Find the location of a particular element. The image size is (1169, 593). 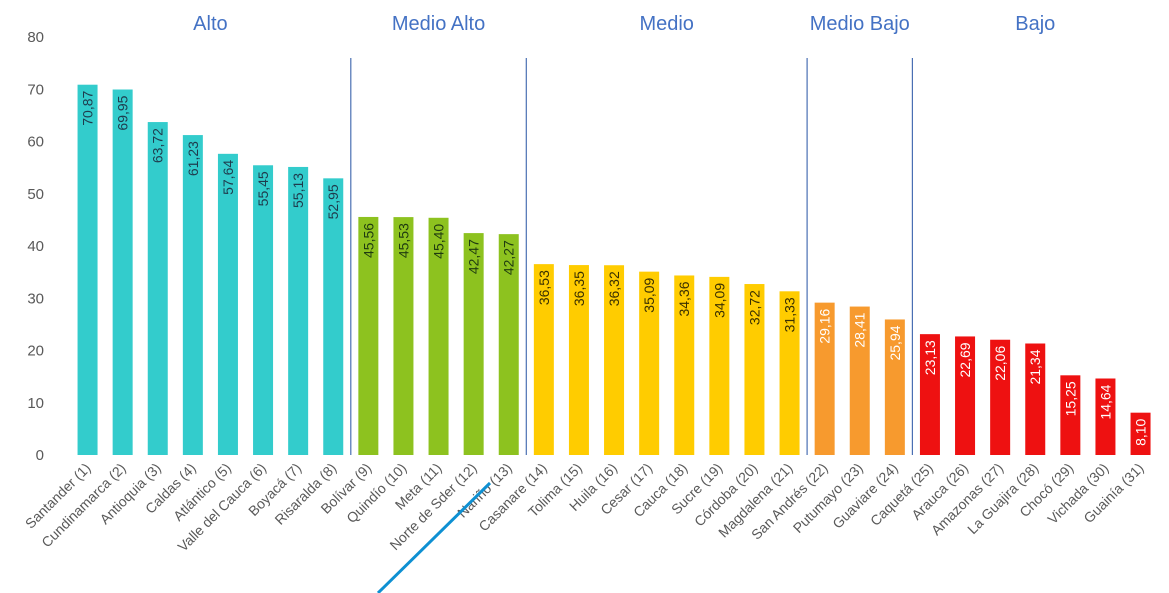

annotation-line is located at coordinates (434, 537).